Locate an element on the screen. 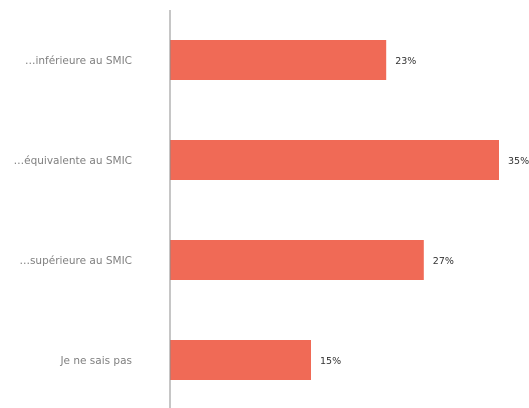 Image resolution: width=529 pixels, height=408 pixels. category-label-3: Je ne sais pas is located at coordinates (95, 361).